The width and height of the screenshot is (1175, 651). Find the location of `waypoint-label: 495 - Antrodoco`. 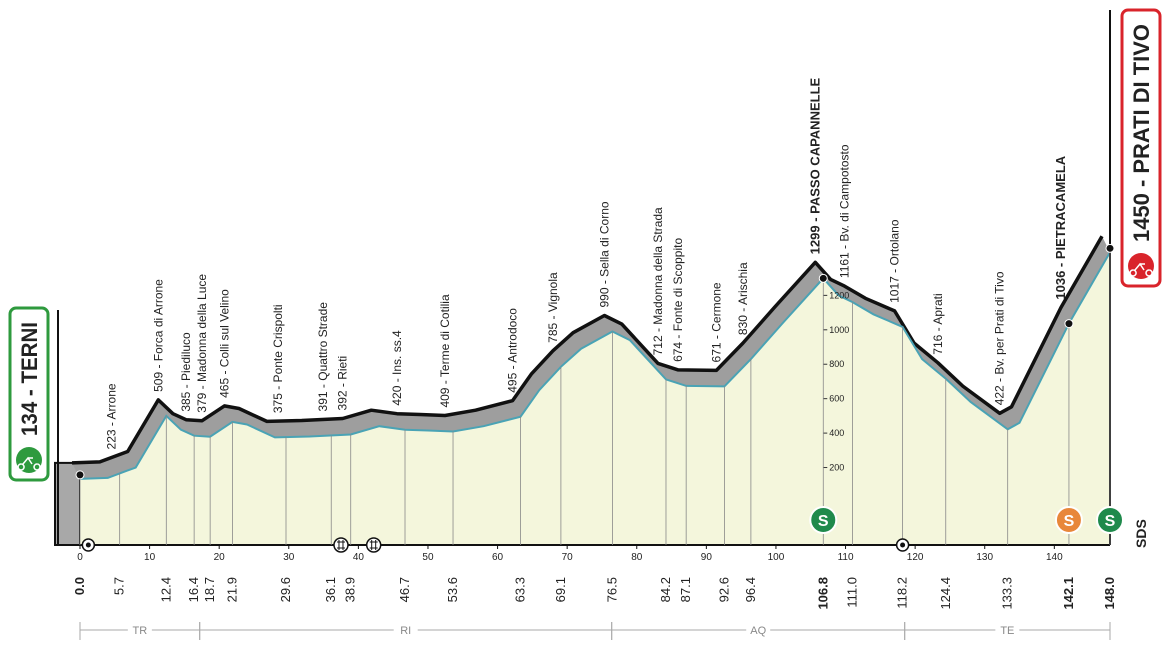

waypoint-label: 495 - Antrodoco is located at coordinates (513, 350).